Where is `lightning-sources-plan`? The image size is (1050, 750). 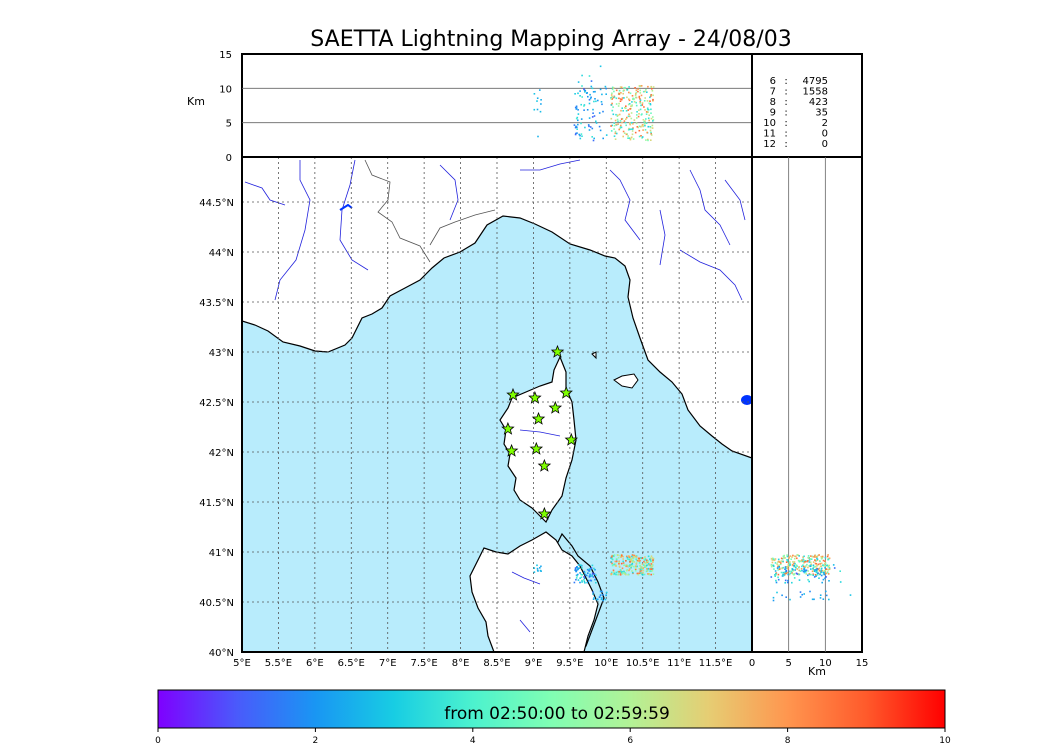 lightning-sources-plan is located at coordinates (594, 578).